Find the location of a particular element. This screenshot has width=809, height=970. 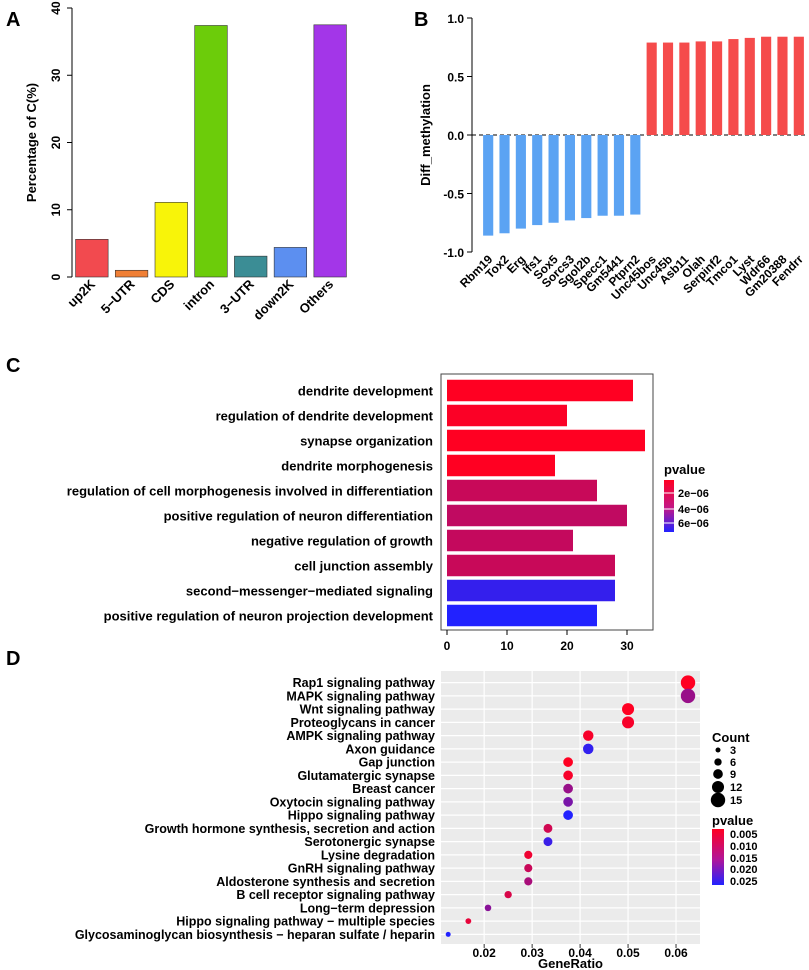

bar-Tmco1 is located at coordinates (733, 87).